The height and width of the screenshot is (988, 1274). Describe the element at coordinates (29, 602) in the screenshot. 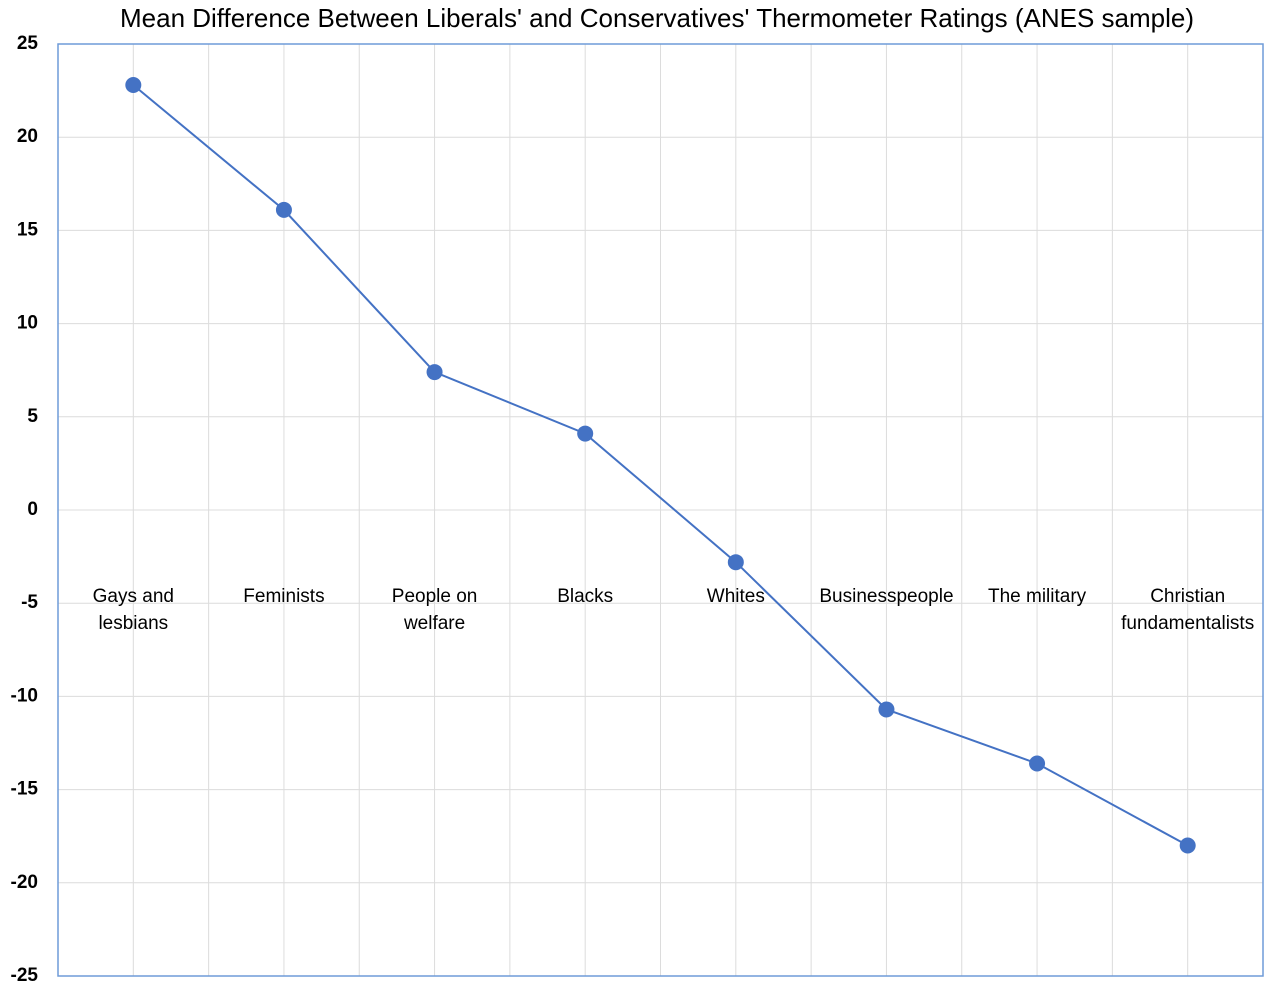

I see `y-tick-label: -5` at that location.